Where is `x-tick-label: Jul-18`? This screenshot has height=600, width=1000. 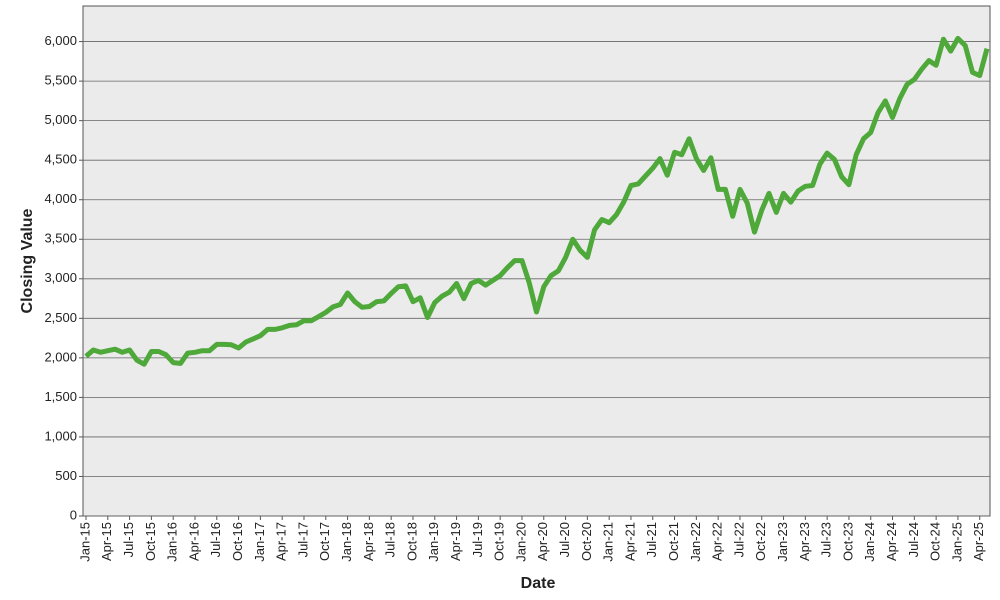 x-tick-label: Jul-18 is located at coordinates (390, 539).